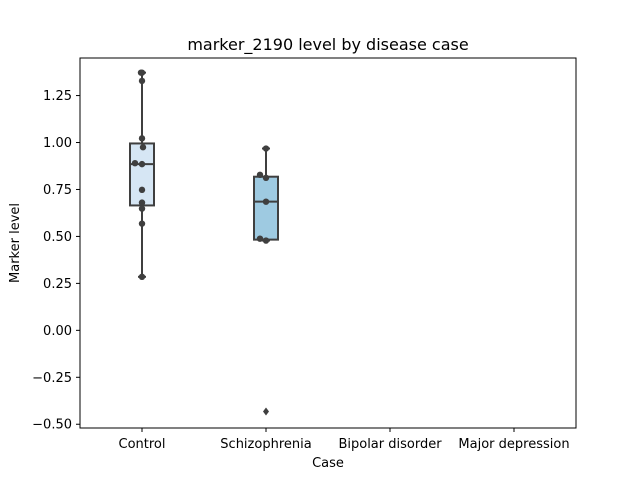  Describe the element at coordinates (52, 425) in the screenshot. I see `y-tick-label: −0.50` at that location.